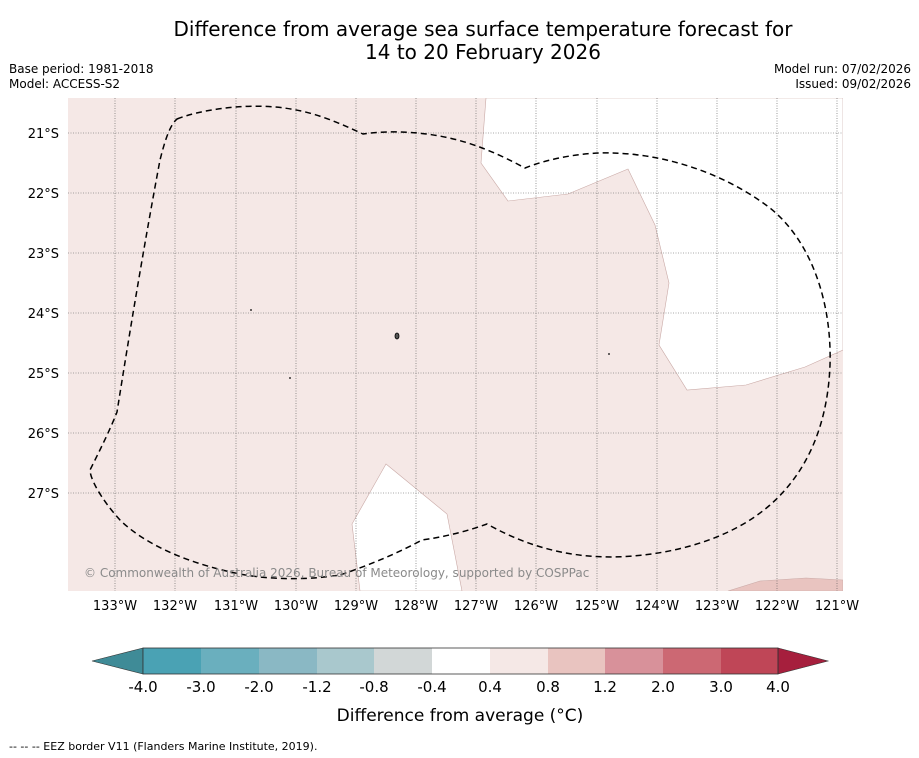  What do you see at coordinates (536, 606) in the screenshot?
I see `lon-label: 126°W` at bounding box center [536, 606].